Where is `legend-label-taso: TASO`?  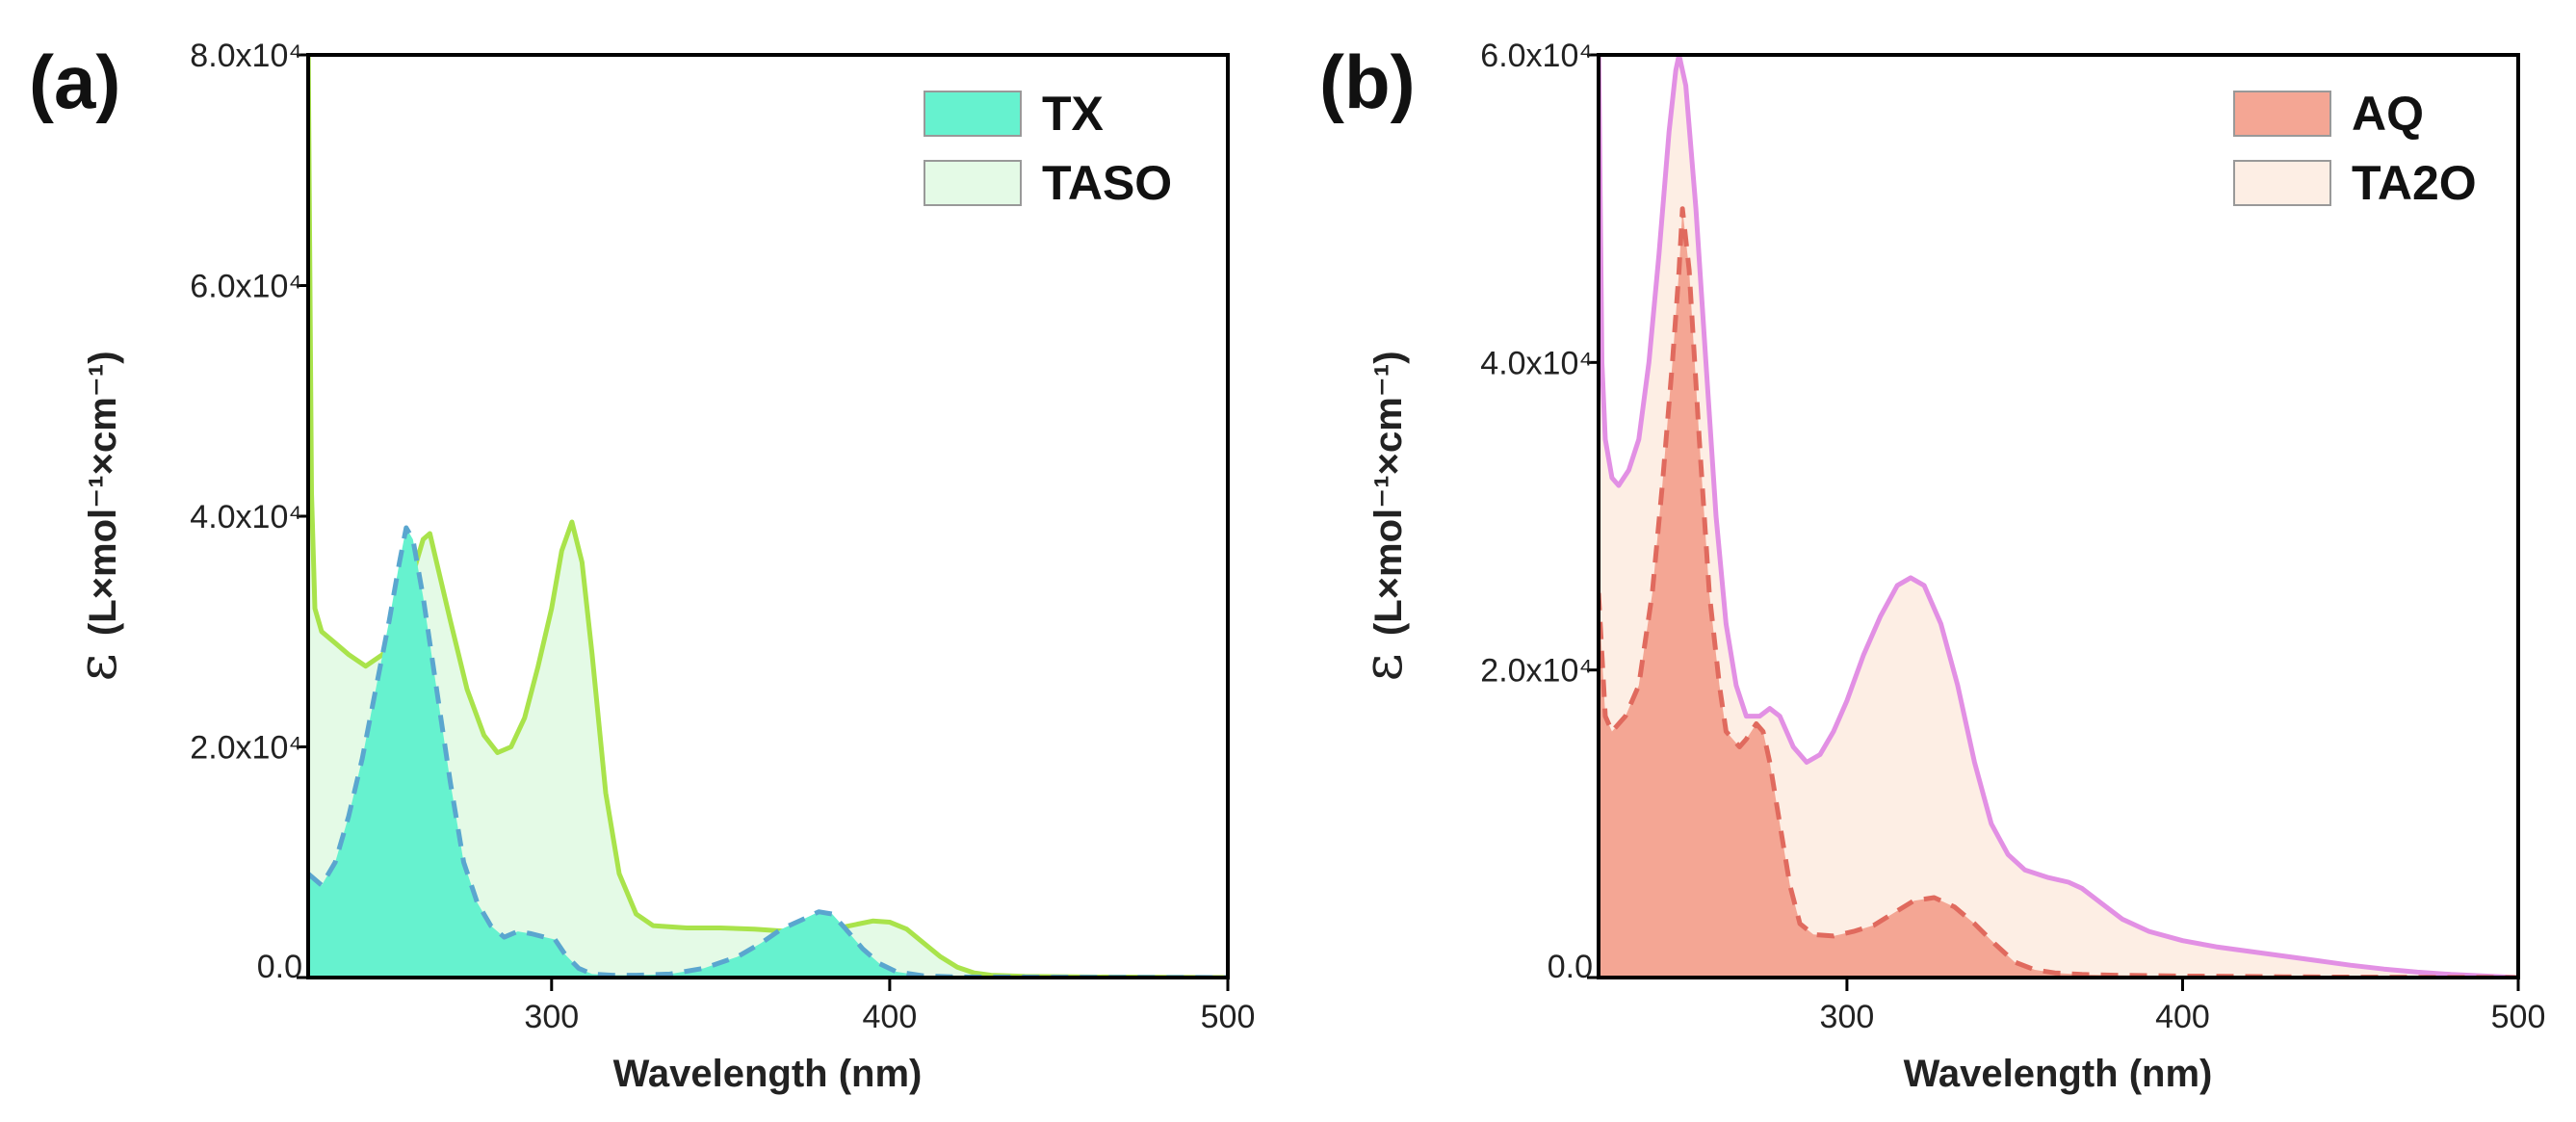
legend-label-taso: TASO is located at coordinates (1107, 183).